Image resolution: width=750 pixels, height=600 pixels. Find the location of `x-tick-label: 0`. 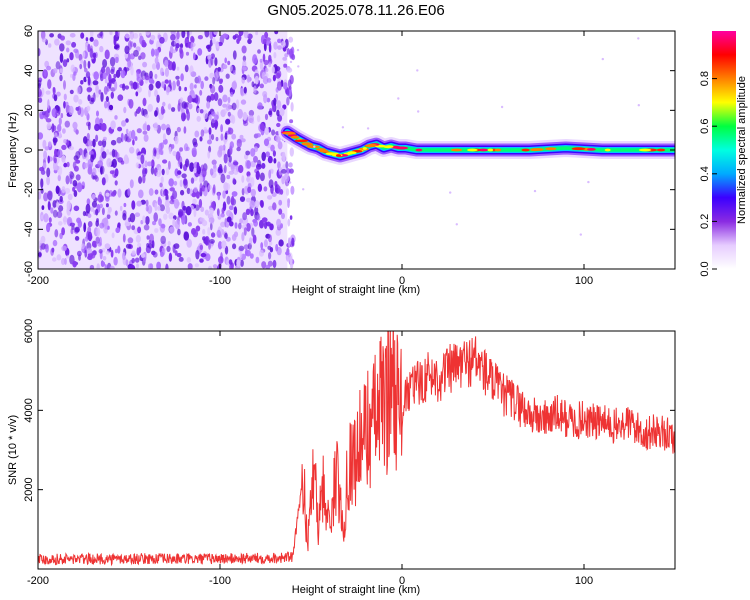

x-tick-label: 0 is located at coordinates (402, 281).